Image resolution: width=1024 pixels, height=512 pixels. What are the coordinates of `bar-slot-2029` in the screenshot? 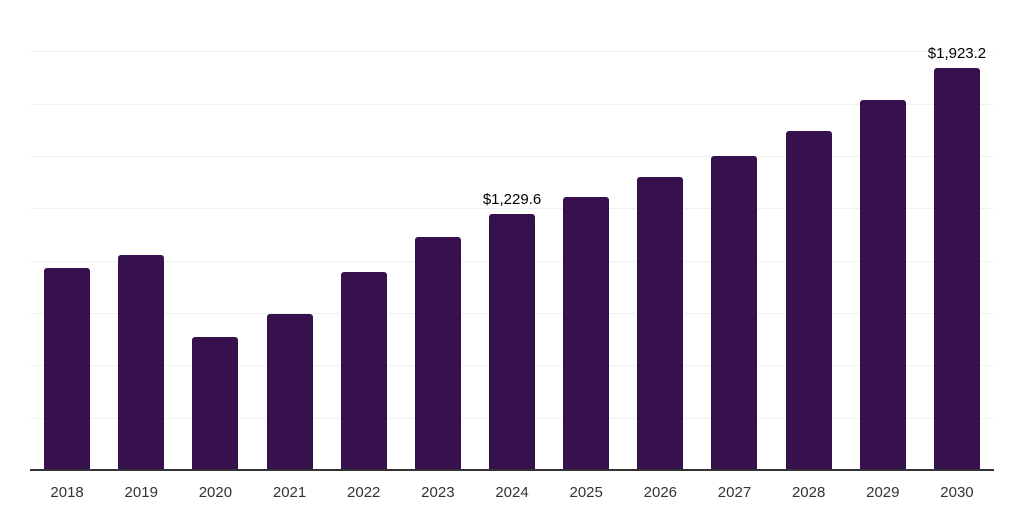 It's located at (883, 235).